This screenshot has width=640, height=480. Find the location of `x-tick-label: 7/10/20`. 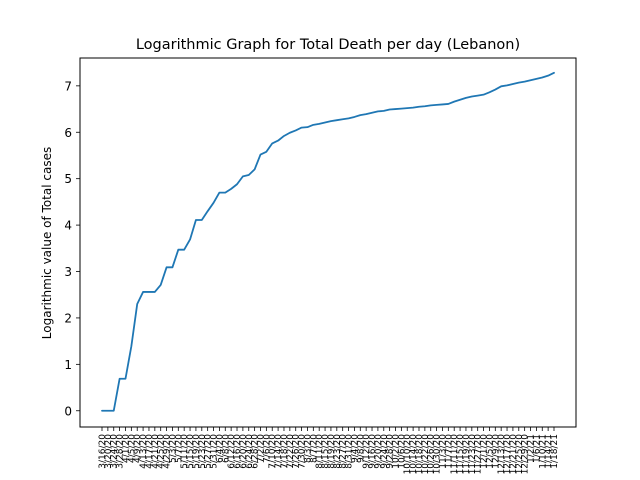

x-tick-label: 7/10/20 is located at coordinates (273, 451).